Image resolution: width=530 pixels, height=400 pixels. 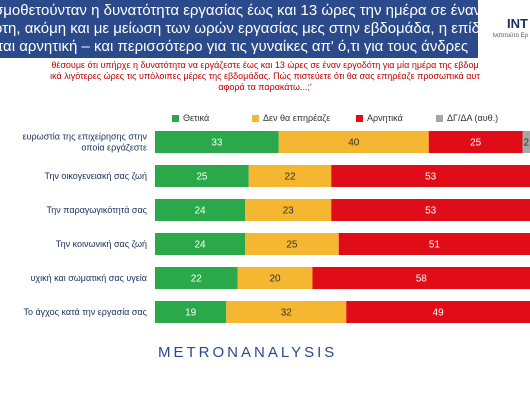 I want to click on legend-label-no-effect: Δεν θα επηρέαζε, so click(x=297, y=118).